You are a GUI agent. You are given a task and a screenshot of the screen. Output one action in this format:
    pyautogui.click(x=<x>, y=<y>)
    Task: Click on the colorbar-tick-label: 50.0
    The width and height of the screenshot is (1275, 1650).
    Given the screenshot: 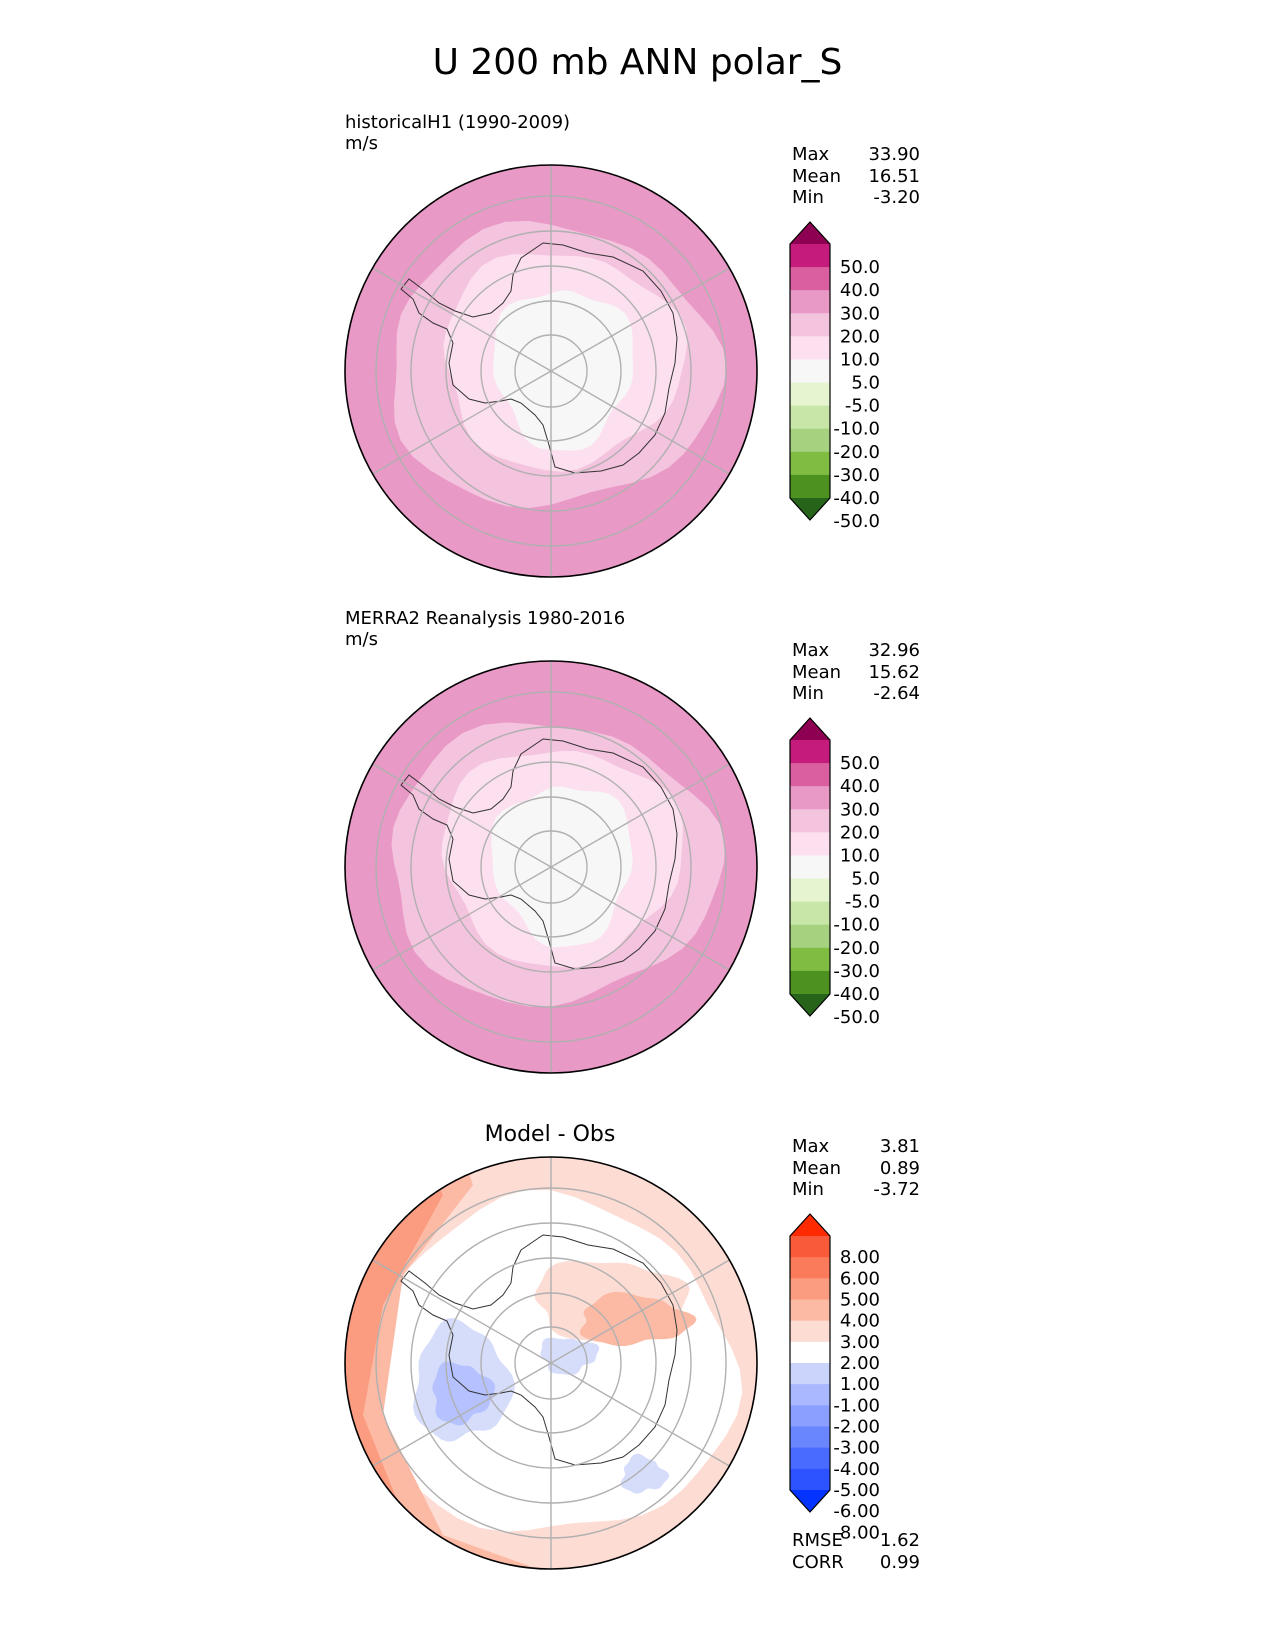 What is the action you would take?
    pyautogui.click(x=860, y=763)
    